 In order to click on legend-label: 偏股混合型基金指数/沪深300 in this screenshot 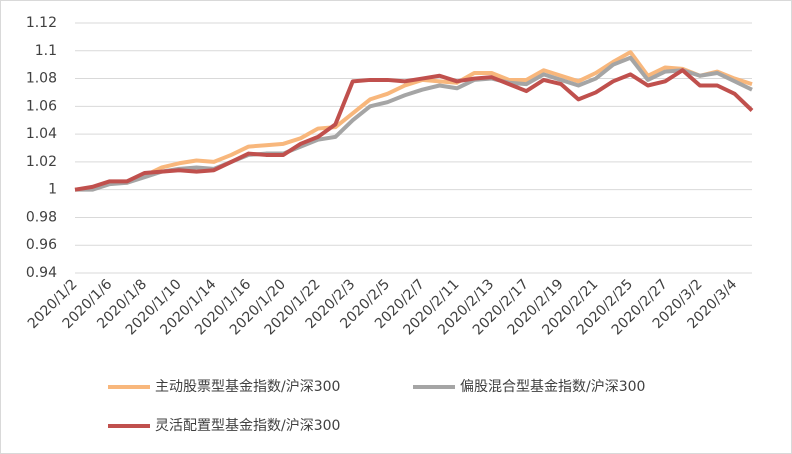, I will do `click(552, 386)`.